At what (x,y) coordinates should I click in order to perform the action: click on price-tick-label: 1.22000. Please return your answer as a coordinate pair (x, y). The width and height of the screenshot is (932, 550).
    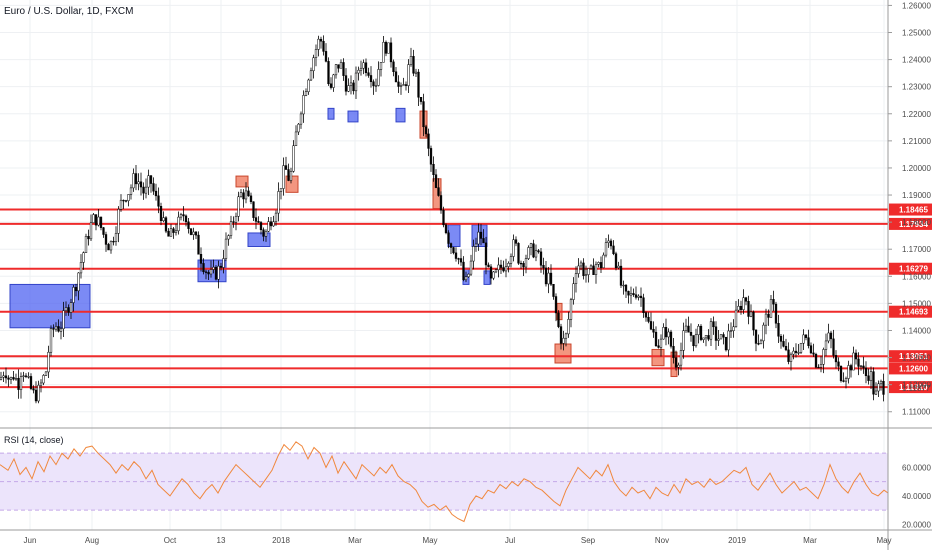
    Looking at the image, I should click on (916, 114).